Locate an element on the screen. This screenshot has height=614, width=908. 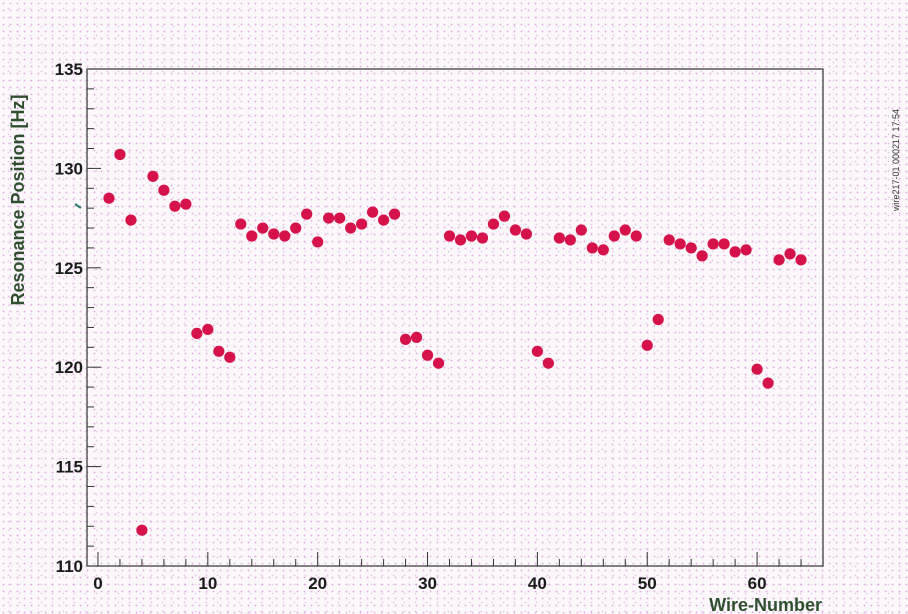
side-run-label: wire217-01 000217 17:54 is located at coordinates (896, 160).